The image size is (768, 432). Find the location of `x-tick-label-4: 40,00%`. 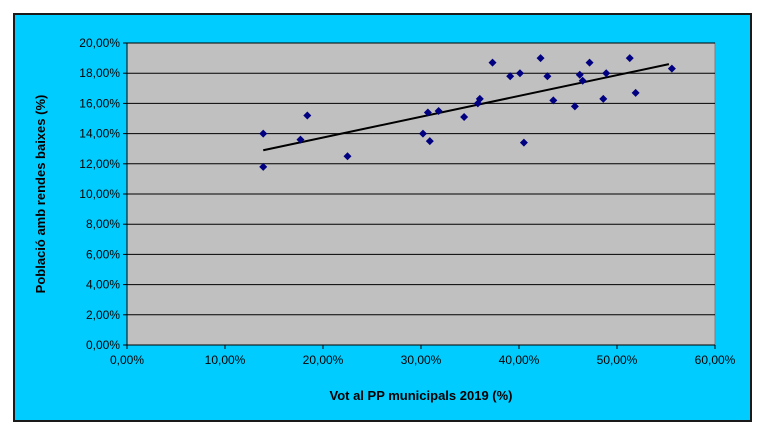

x-tick-label-4: 40,00% is located at coordinates (519, 360).